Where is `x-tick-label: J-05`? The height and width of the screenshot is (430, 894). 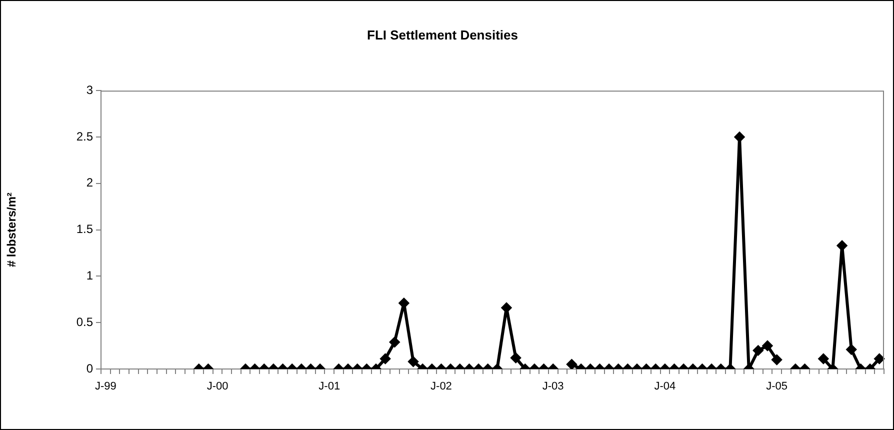 x-tick-label: J-05 is located at coordinates (777, 386).